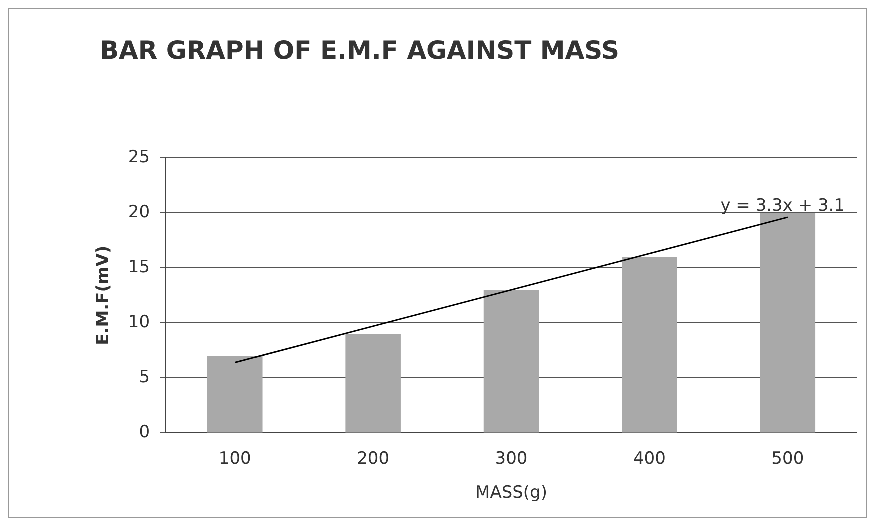  I want to click on y-tick-label: 0, so click(144, 432).